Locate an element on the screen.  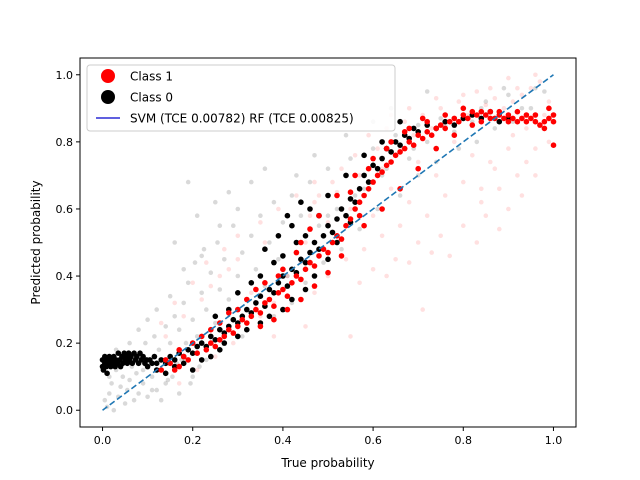
y-tick-label-3: 0.6 is located at coordinates (65, 209).